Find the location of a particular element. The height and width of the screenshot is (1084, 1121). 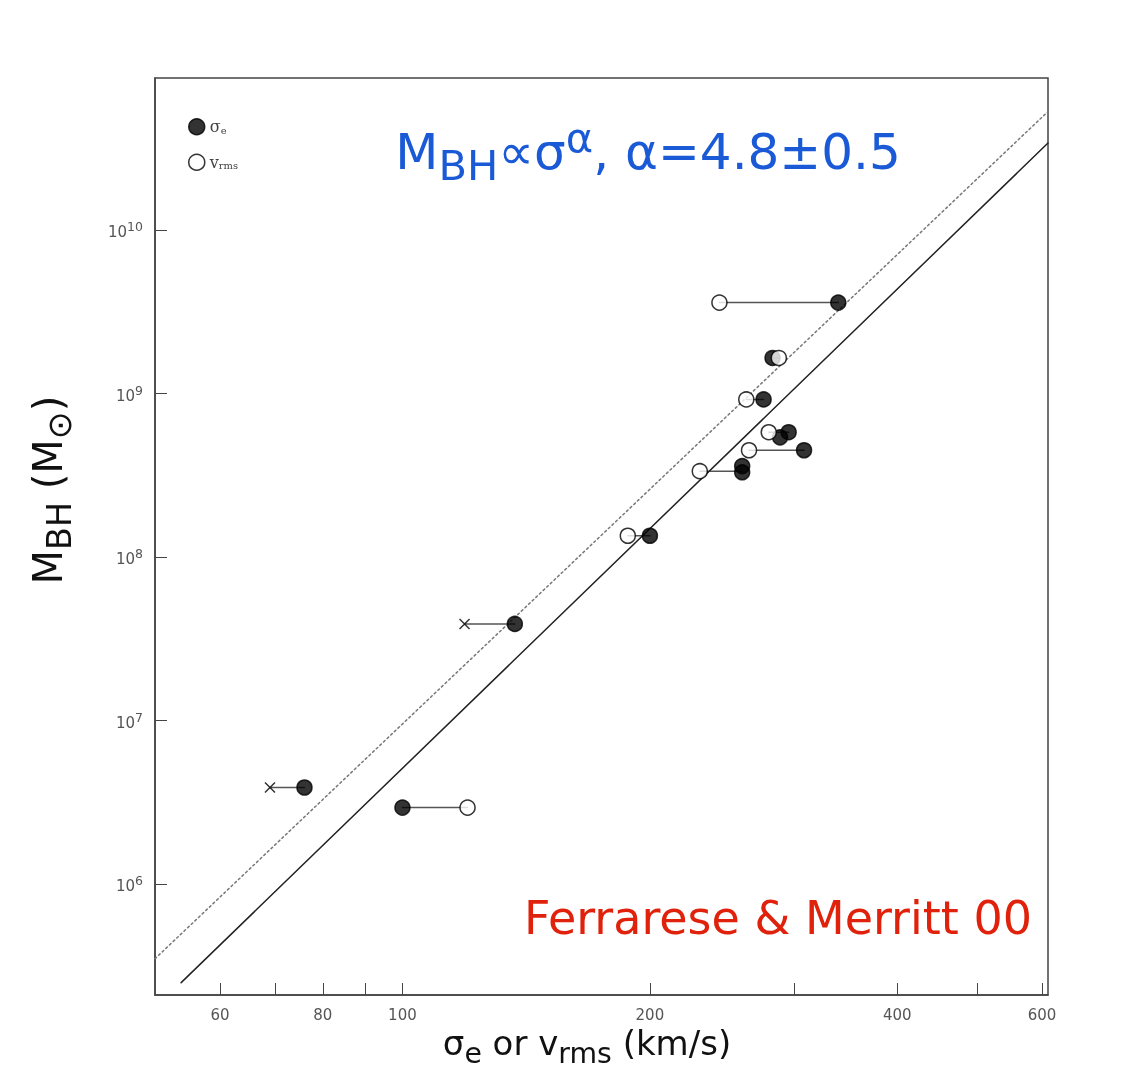

x-tick-label: 400 is located at coordinates (897, 1014).